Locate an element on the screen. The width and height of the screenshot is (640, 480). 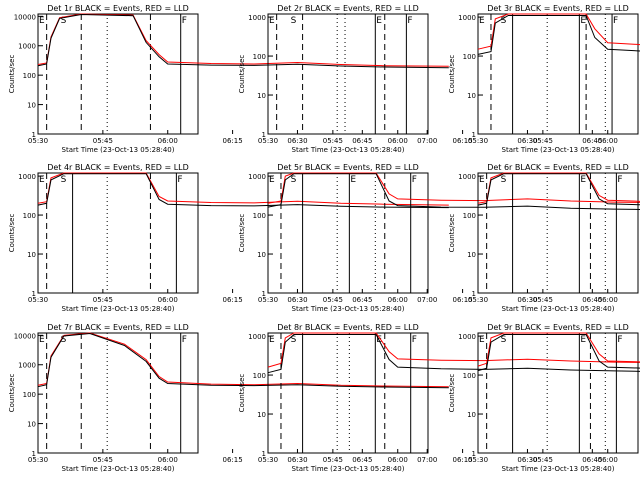
panel-title: Det 2r BLACK = Events, RED = LLD is located at coordinates (348, 8).